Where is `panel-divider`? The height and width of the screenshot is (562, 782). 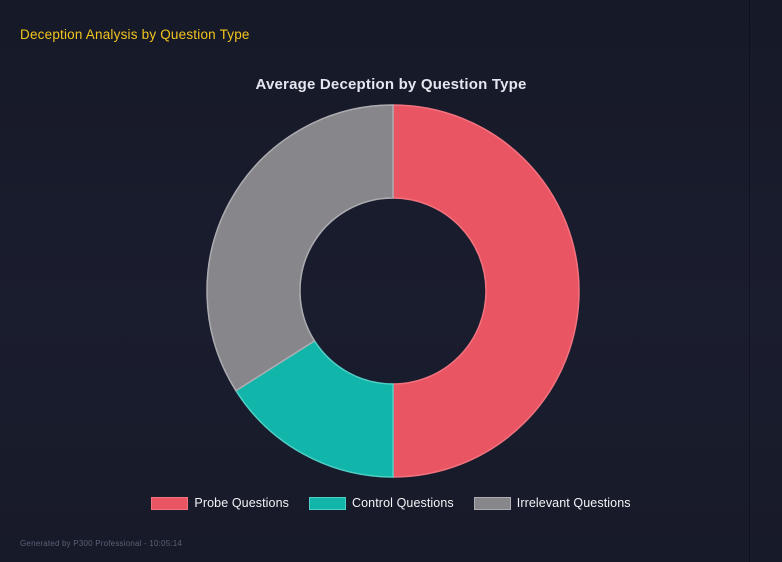
panel-divider is located at coordinates (749, 281).